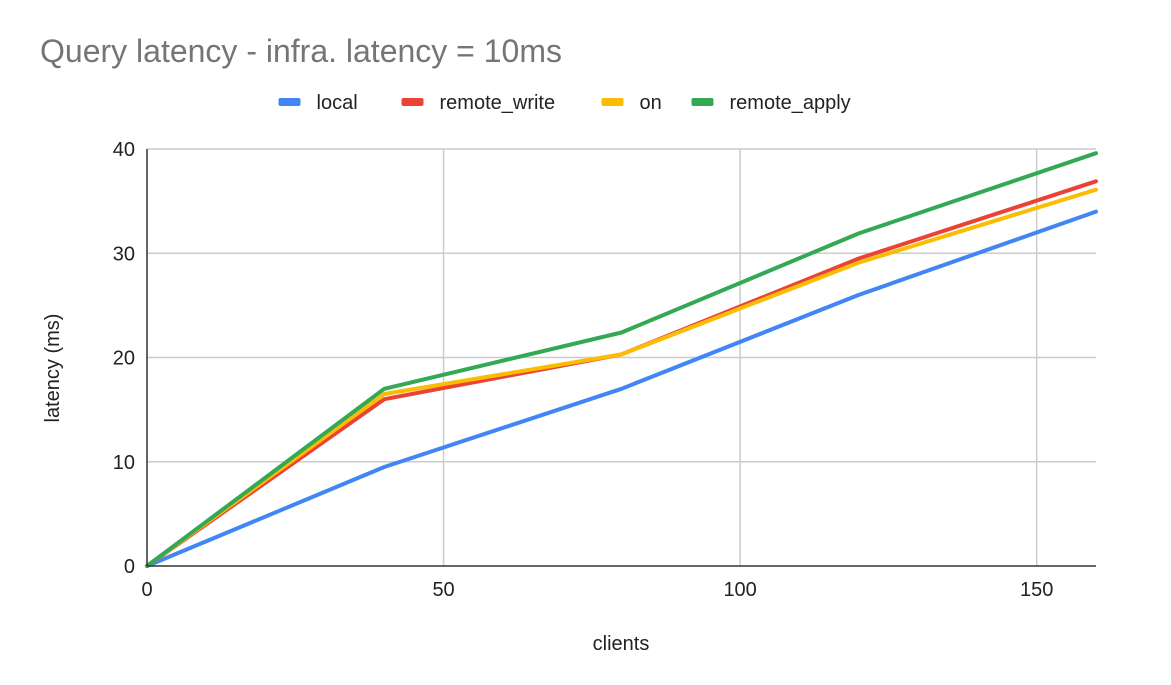 This screenshot has height=685, width=1171. What do you see at coordinates (124, 359) in the screenshot?
I see `y-tick-label: 20` at bounding box center [124, 359].